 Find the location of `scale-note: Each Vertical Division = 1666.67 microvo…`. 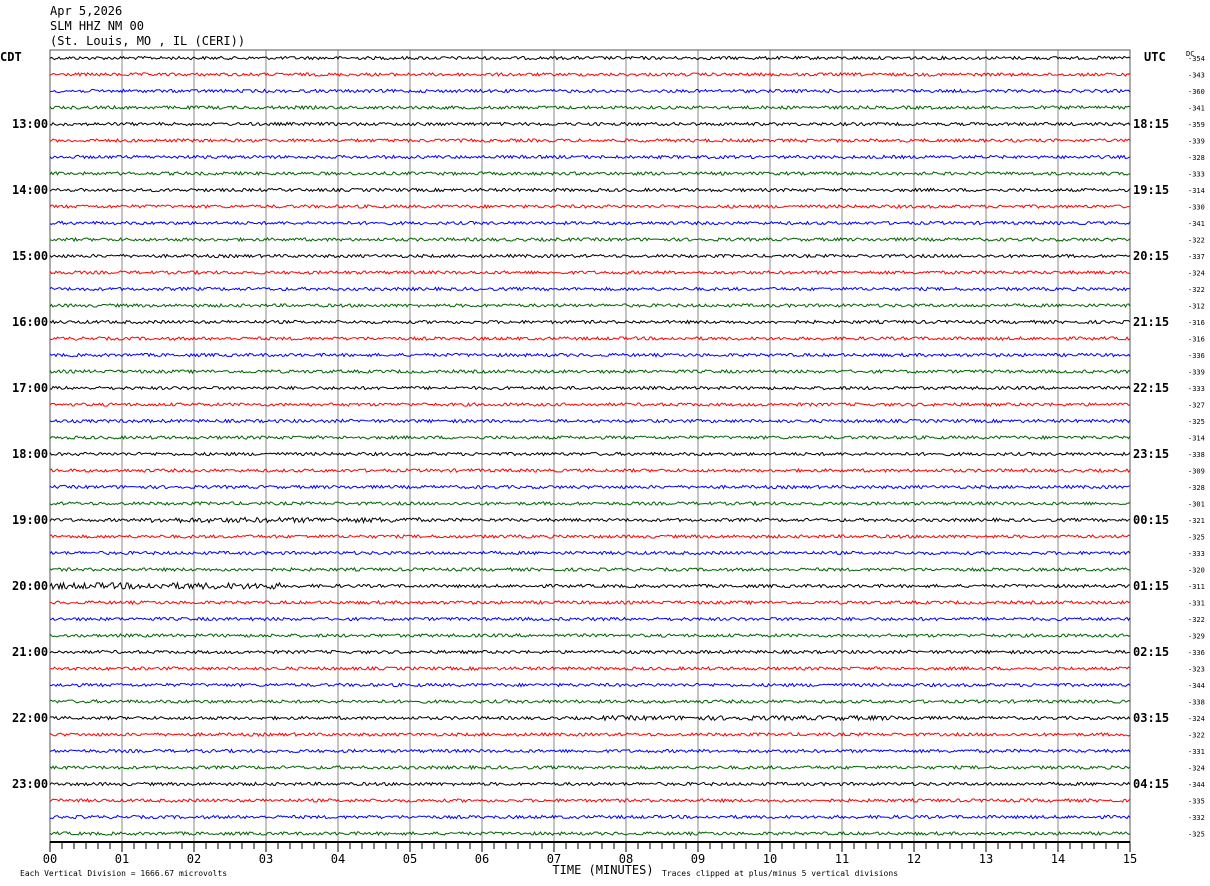

scale-note: Each Vertical Division = 1666.67 microvo… is located at coordinates (123, 873).